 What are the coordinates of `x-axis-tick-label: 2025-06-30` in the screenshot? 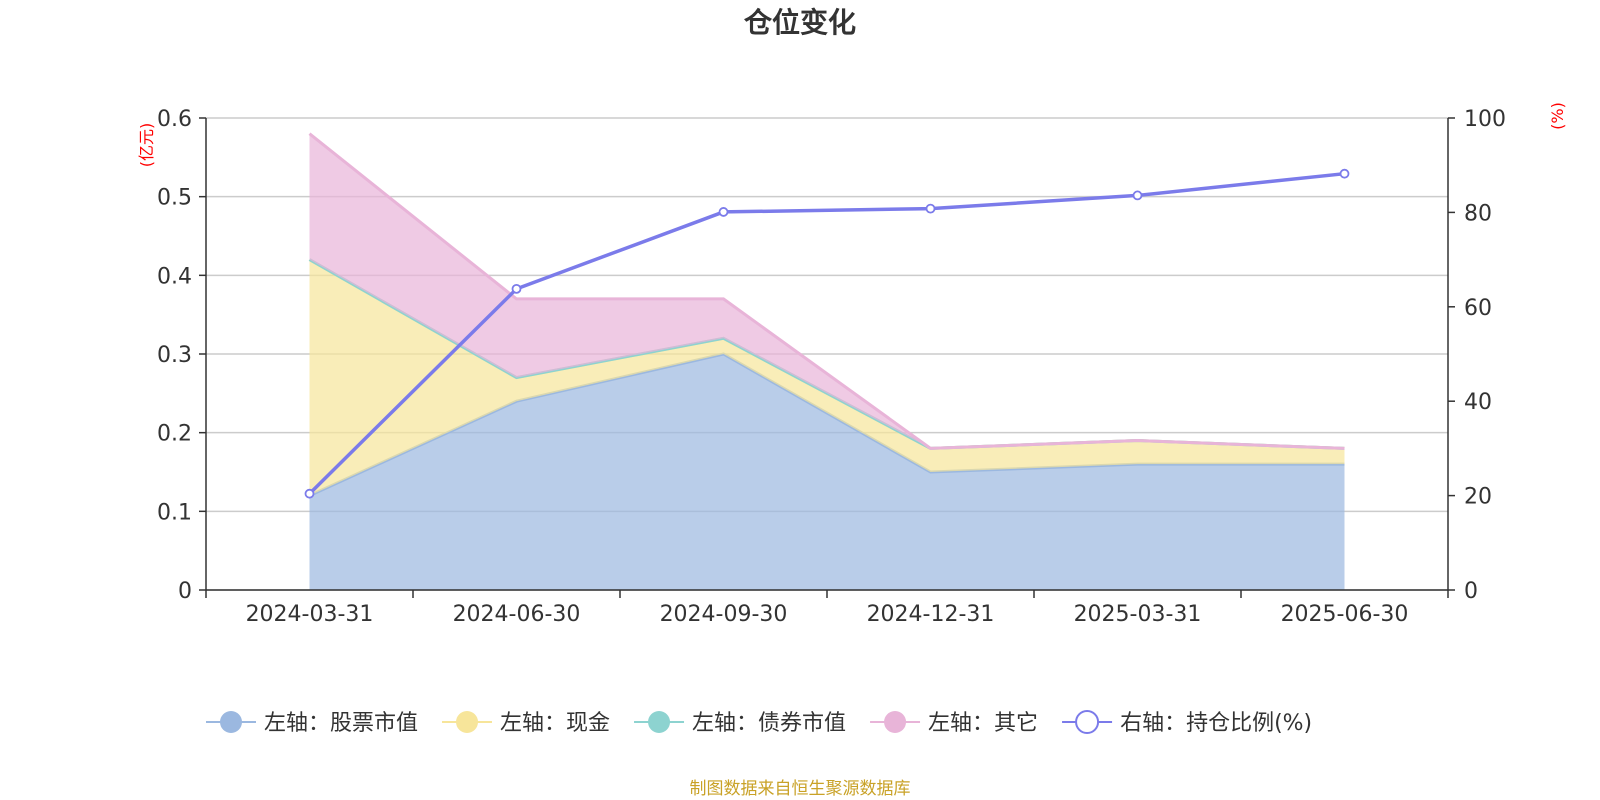 It's located at (1345, 614).